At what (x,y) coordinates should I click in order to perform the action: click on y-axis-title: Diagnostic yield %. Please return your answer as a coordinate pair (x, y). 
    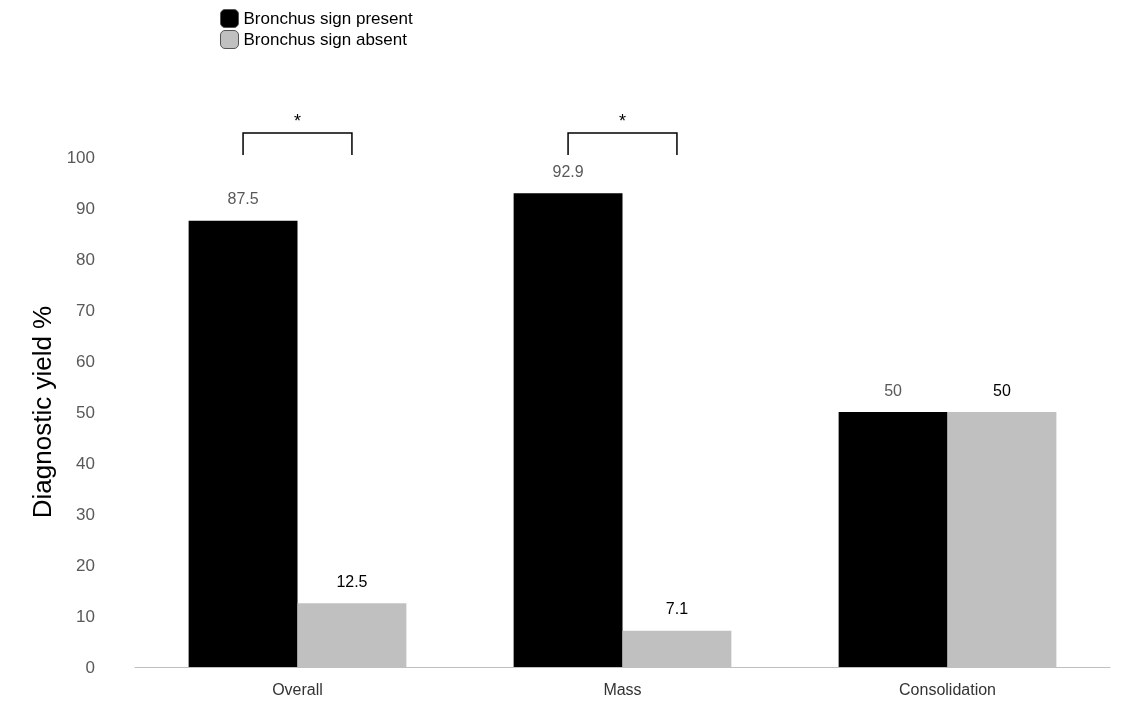
    Looking at the image, I should click on (42, 412).